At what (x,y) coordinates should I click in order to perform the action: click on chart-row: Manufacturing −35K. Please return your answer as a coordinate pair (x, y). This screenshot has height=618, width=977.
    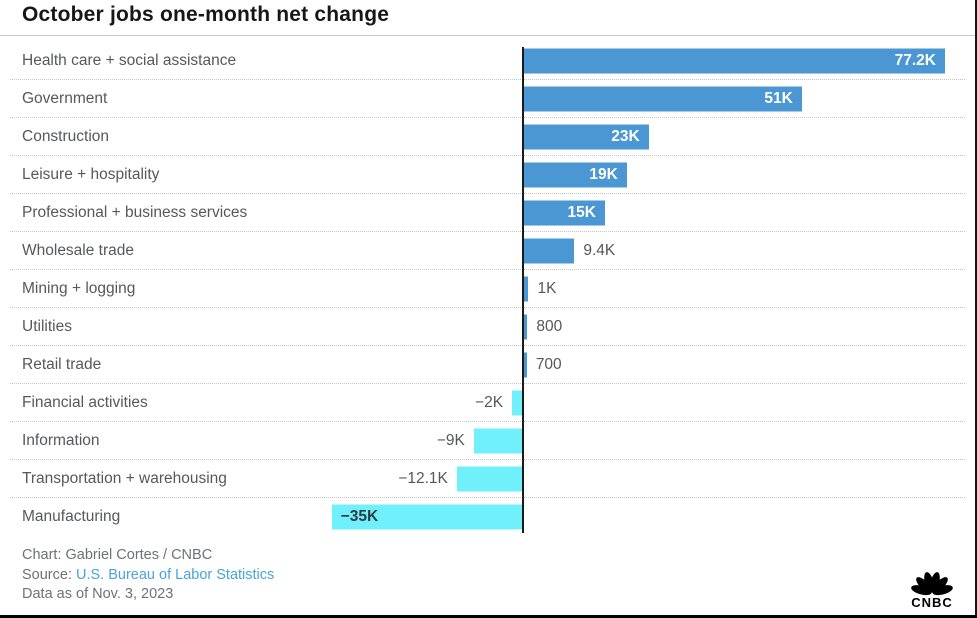
    Looking at the image, I should click on (487, 517).